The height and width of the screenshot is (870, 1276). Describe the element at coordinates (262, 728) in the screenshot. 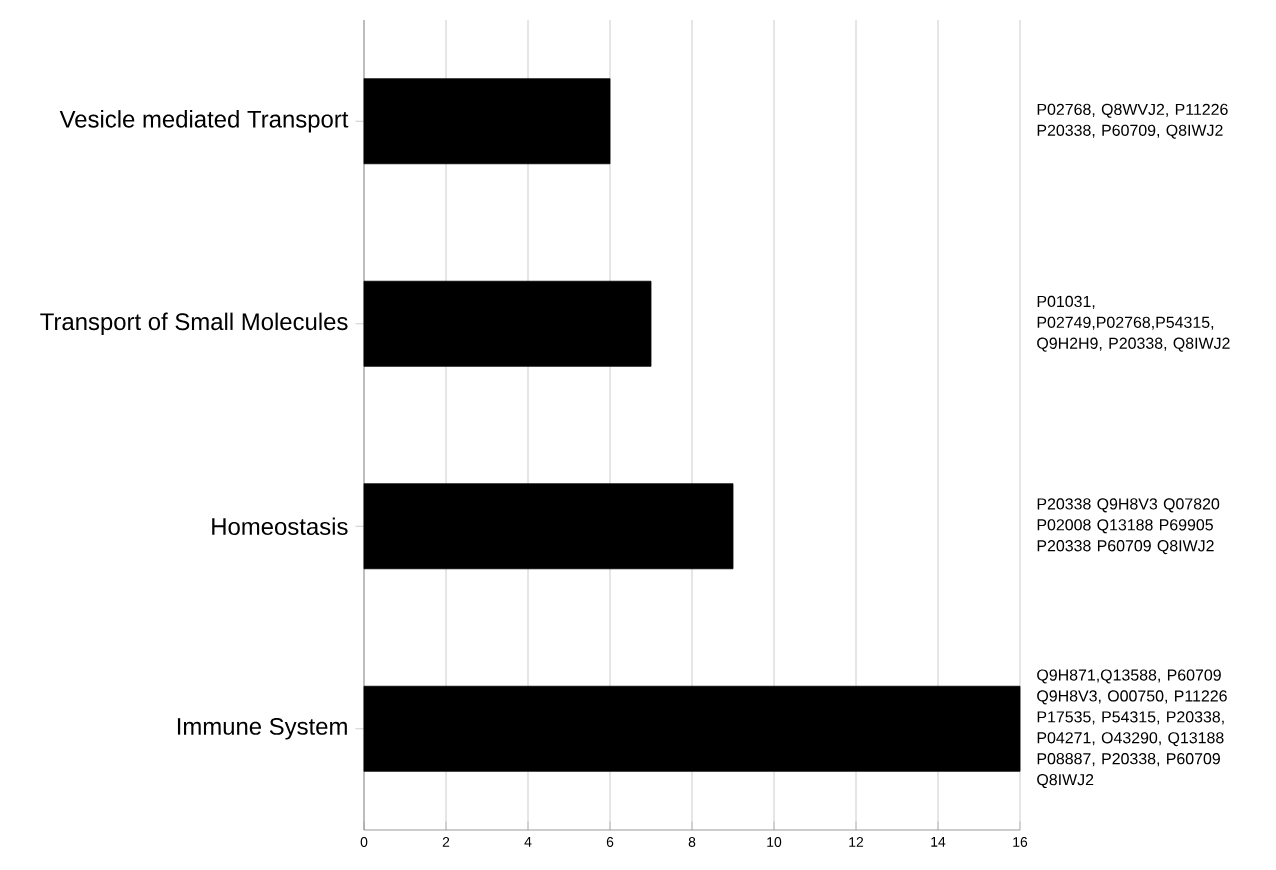

I see `y-tick-label: Immune System` at that location.